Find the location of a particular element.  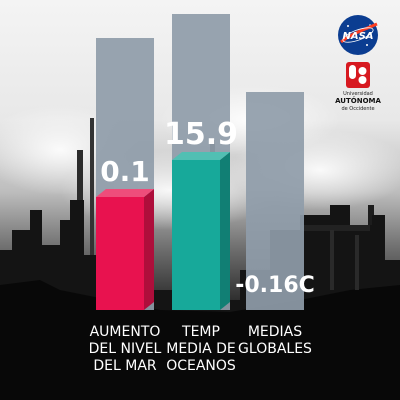

chimney is located at coordinates (92, 188).